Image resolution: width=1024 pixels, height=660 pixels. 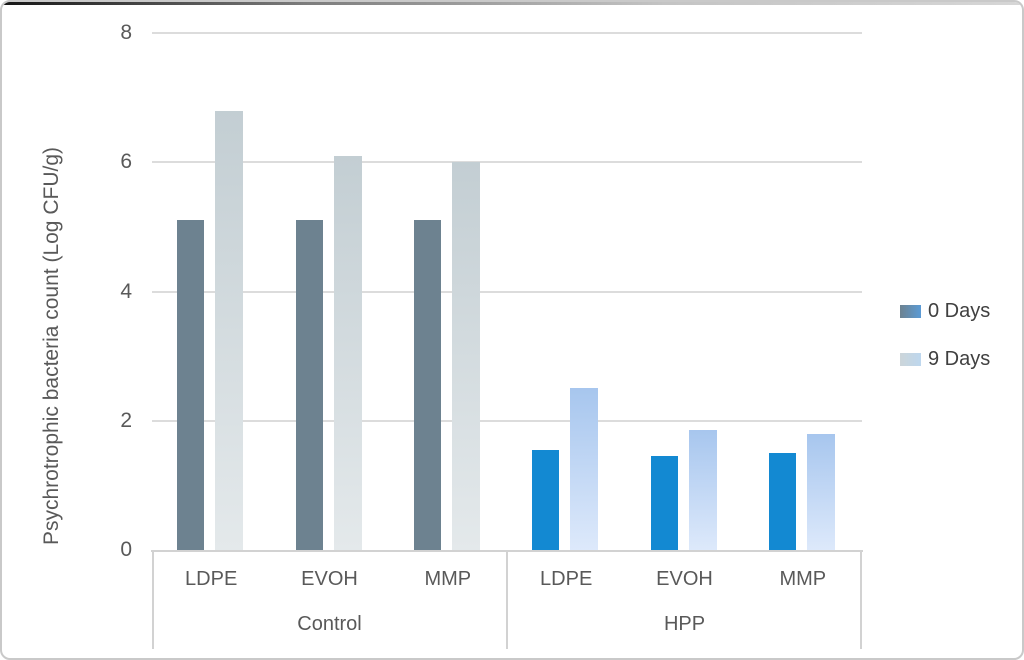 What do you see at coordinates (427, 385) in the screenshot?
I see `bar-0days-control-mmp` at bounding box center [427, 385].